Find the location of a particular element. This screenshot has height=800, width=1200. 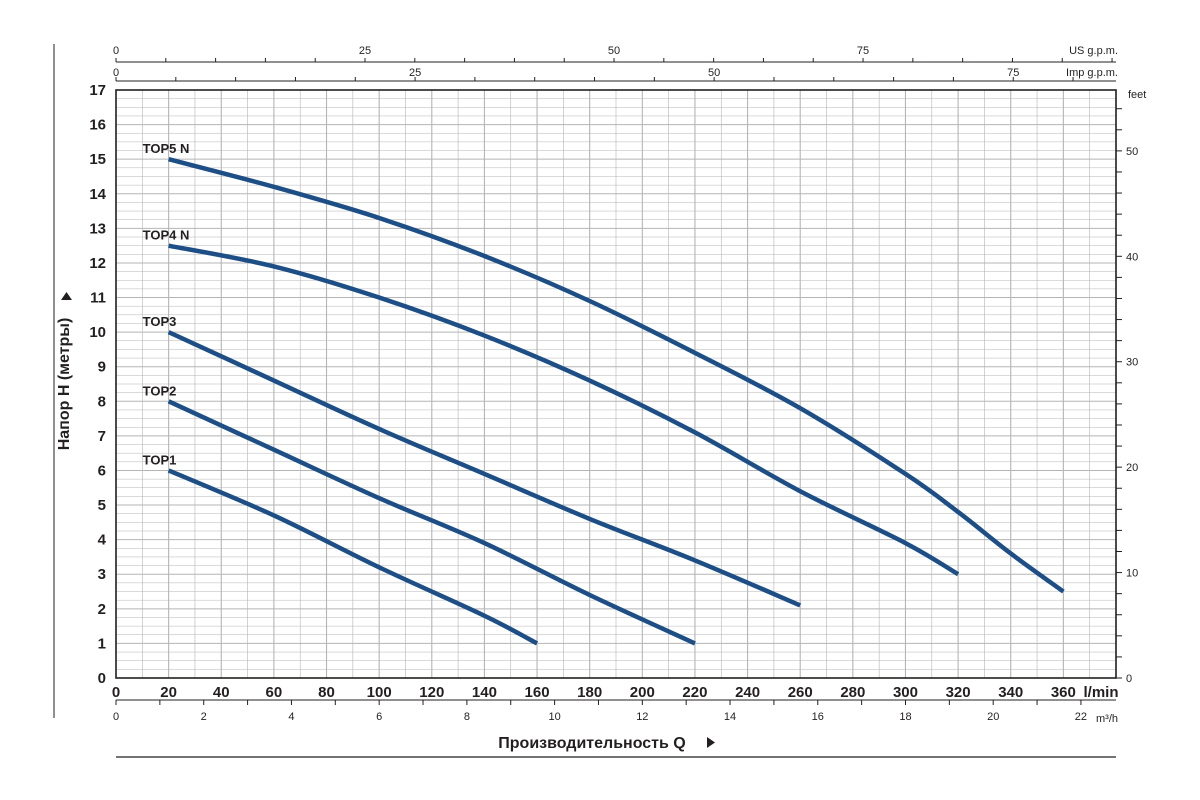

x-tick-label: 180 is located at coordinates (589, 692).